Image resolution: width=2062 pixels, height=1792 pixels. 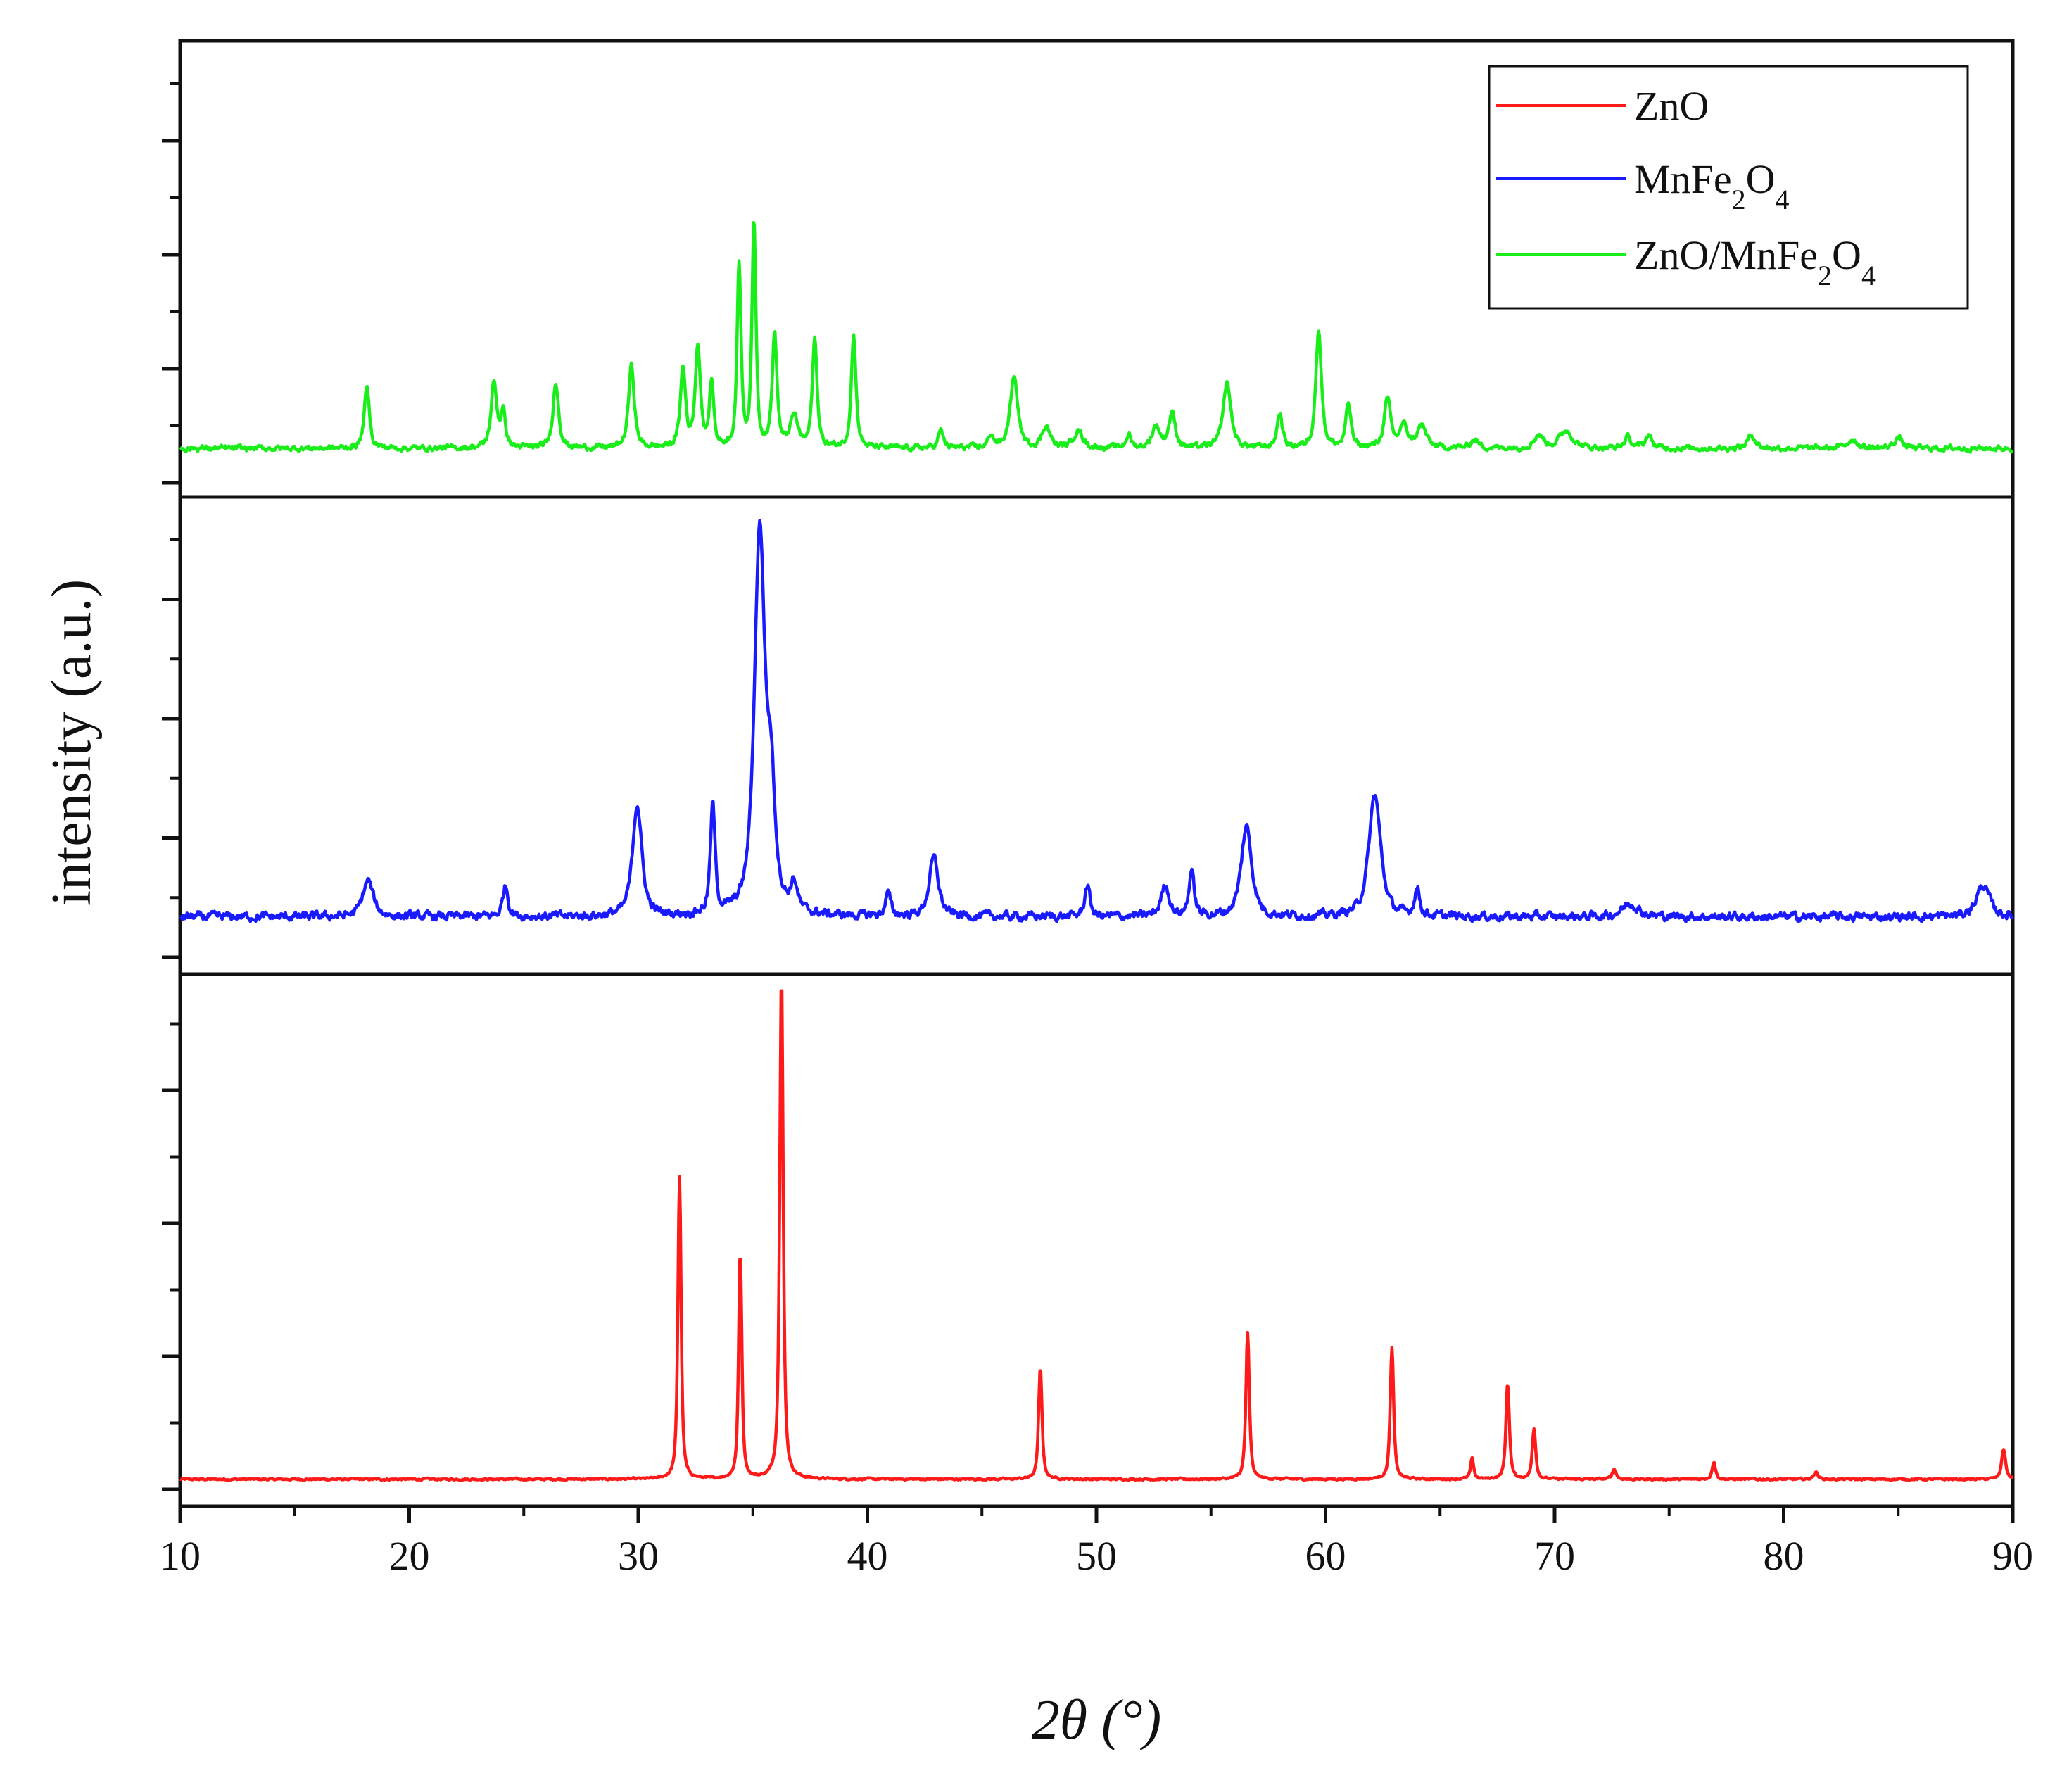 I want to click on legend-label-mnfe2o4: MnFe2O4, so click(x=1711, y=185).